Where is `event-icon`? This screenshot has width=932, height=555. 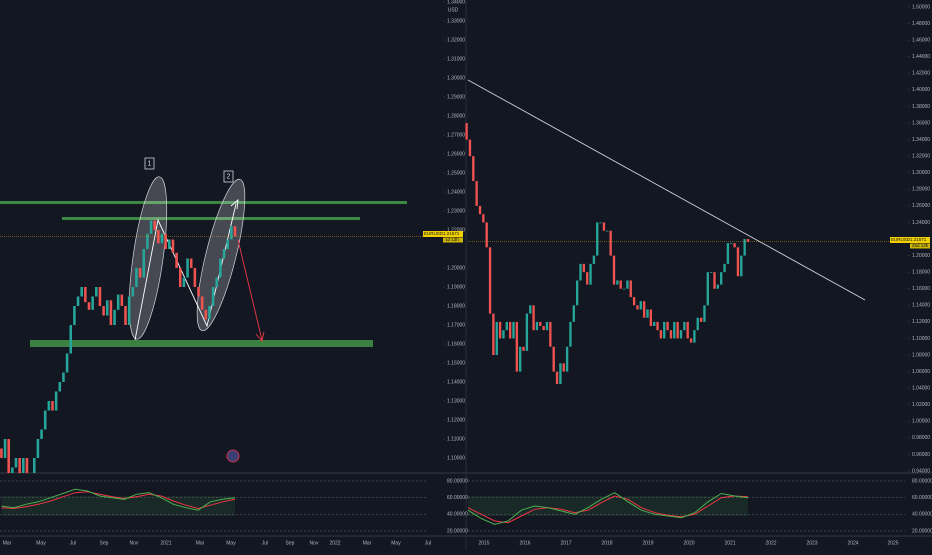 event-icon is located at coordinates (233, 456).